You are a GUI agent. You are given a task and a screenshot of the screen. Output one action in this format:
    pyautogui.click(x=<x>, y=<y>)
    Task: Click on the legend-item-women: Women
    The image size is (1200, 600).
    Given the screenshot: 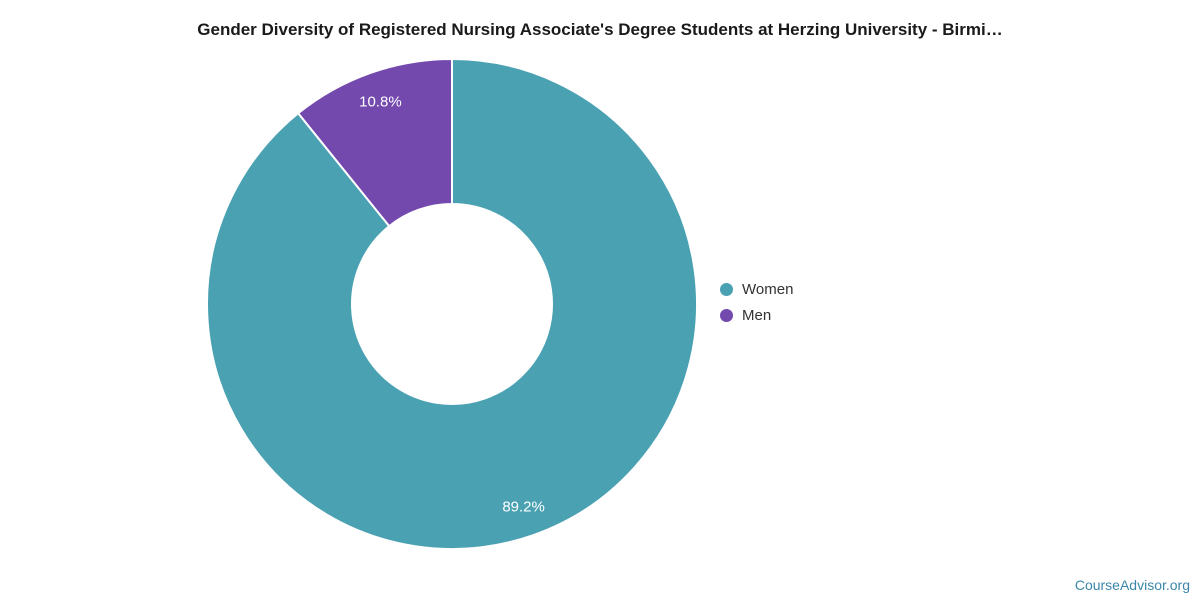 What is the action you would take?
    pyautogui.click(x=756, y=289)
    